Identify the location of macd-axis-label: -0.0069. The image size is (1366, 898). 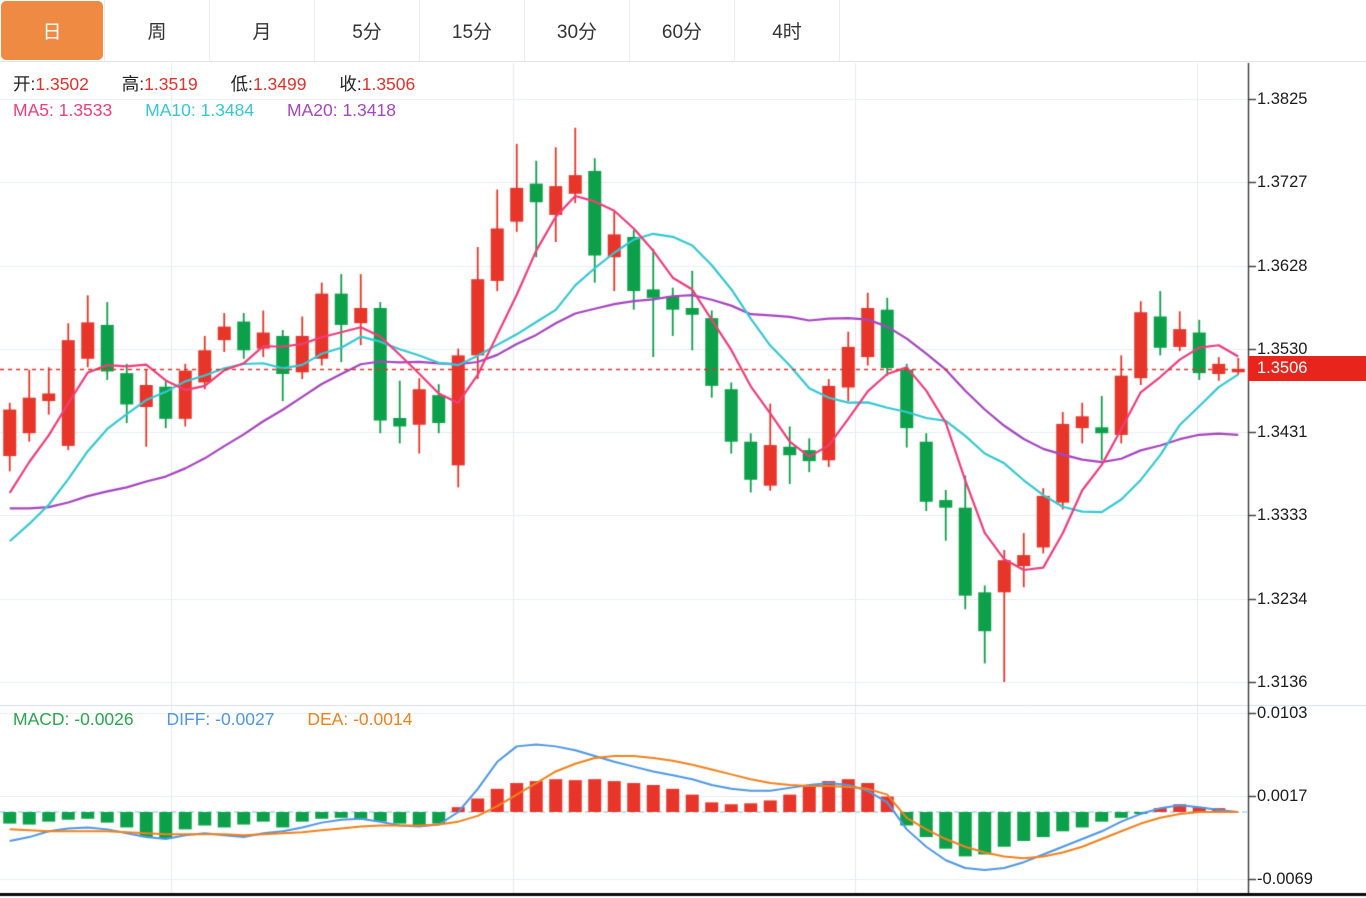
(1285, 878).